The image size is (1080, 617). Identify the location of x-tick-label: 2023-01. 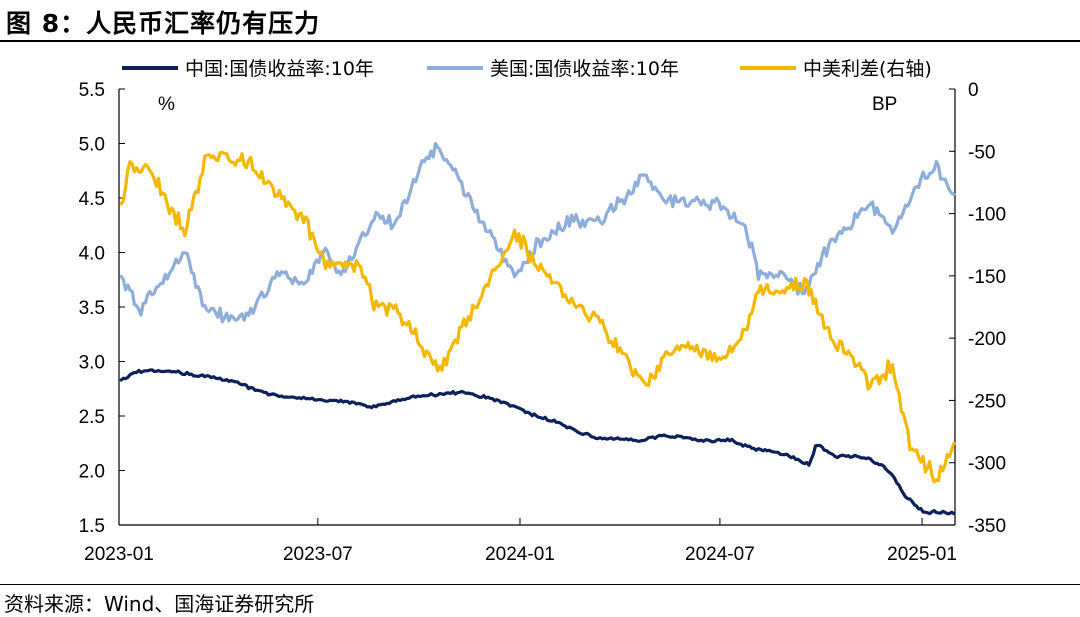
(119, 554).